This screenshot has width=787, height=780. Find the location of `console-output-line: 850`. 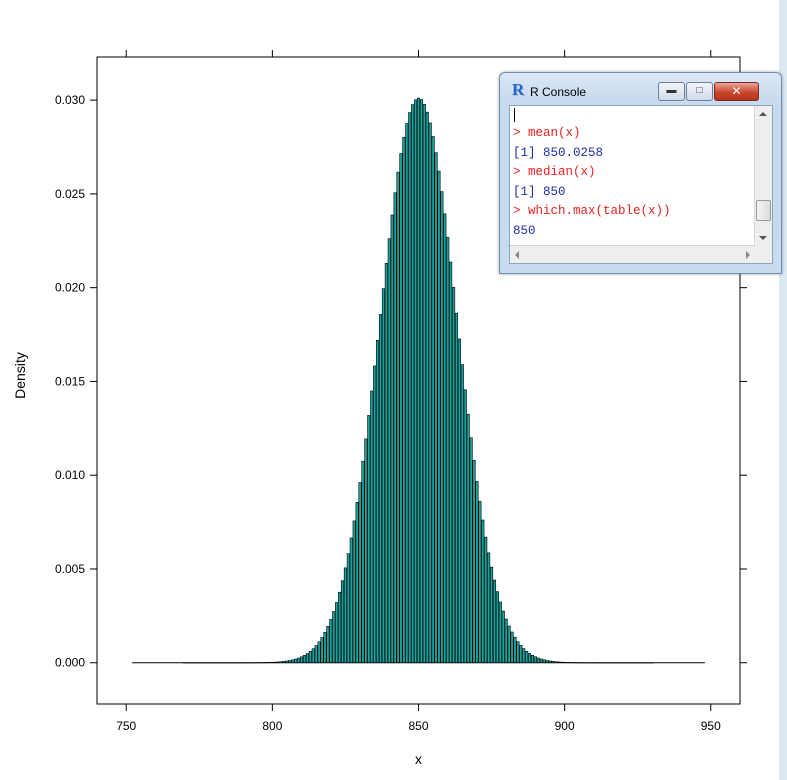

console-output-line: 850 is located at coordinates (524, 230).